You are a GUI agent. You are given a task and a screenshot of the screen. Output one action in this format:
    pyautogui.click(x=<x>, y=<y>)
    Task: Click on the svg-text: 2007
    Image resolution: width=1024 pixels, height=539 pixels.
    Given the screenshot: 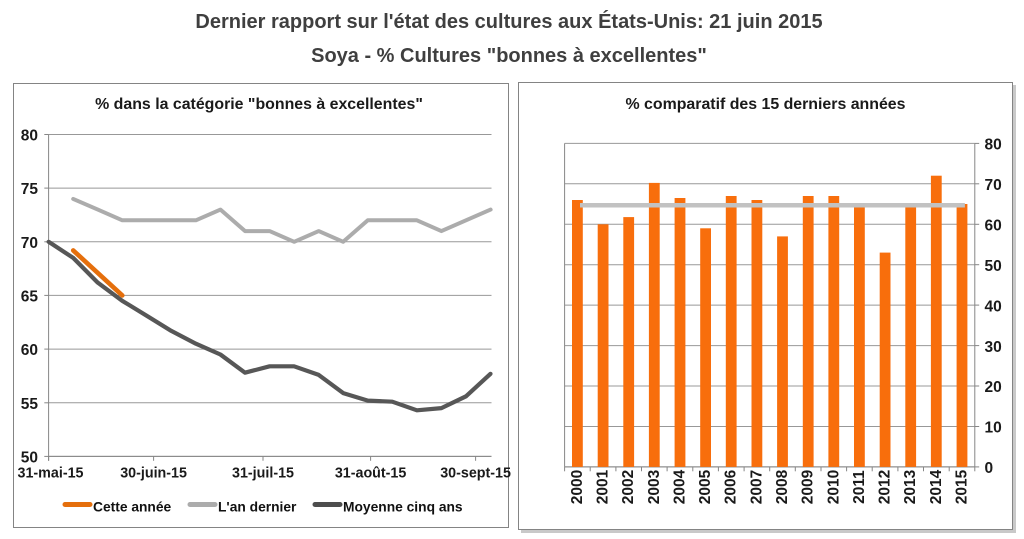 What is the action you would take?
    pyautogui.click(x=756, y=487)
    